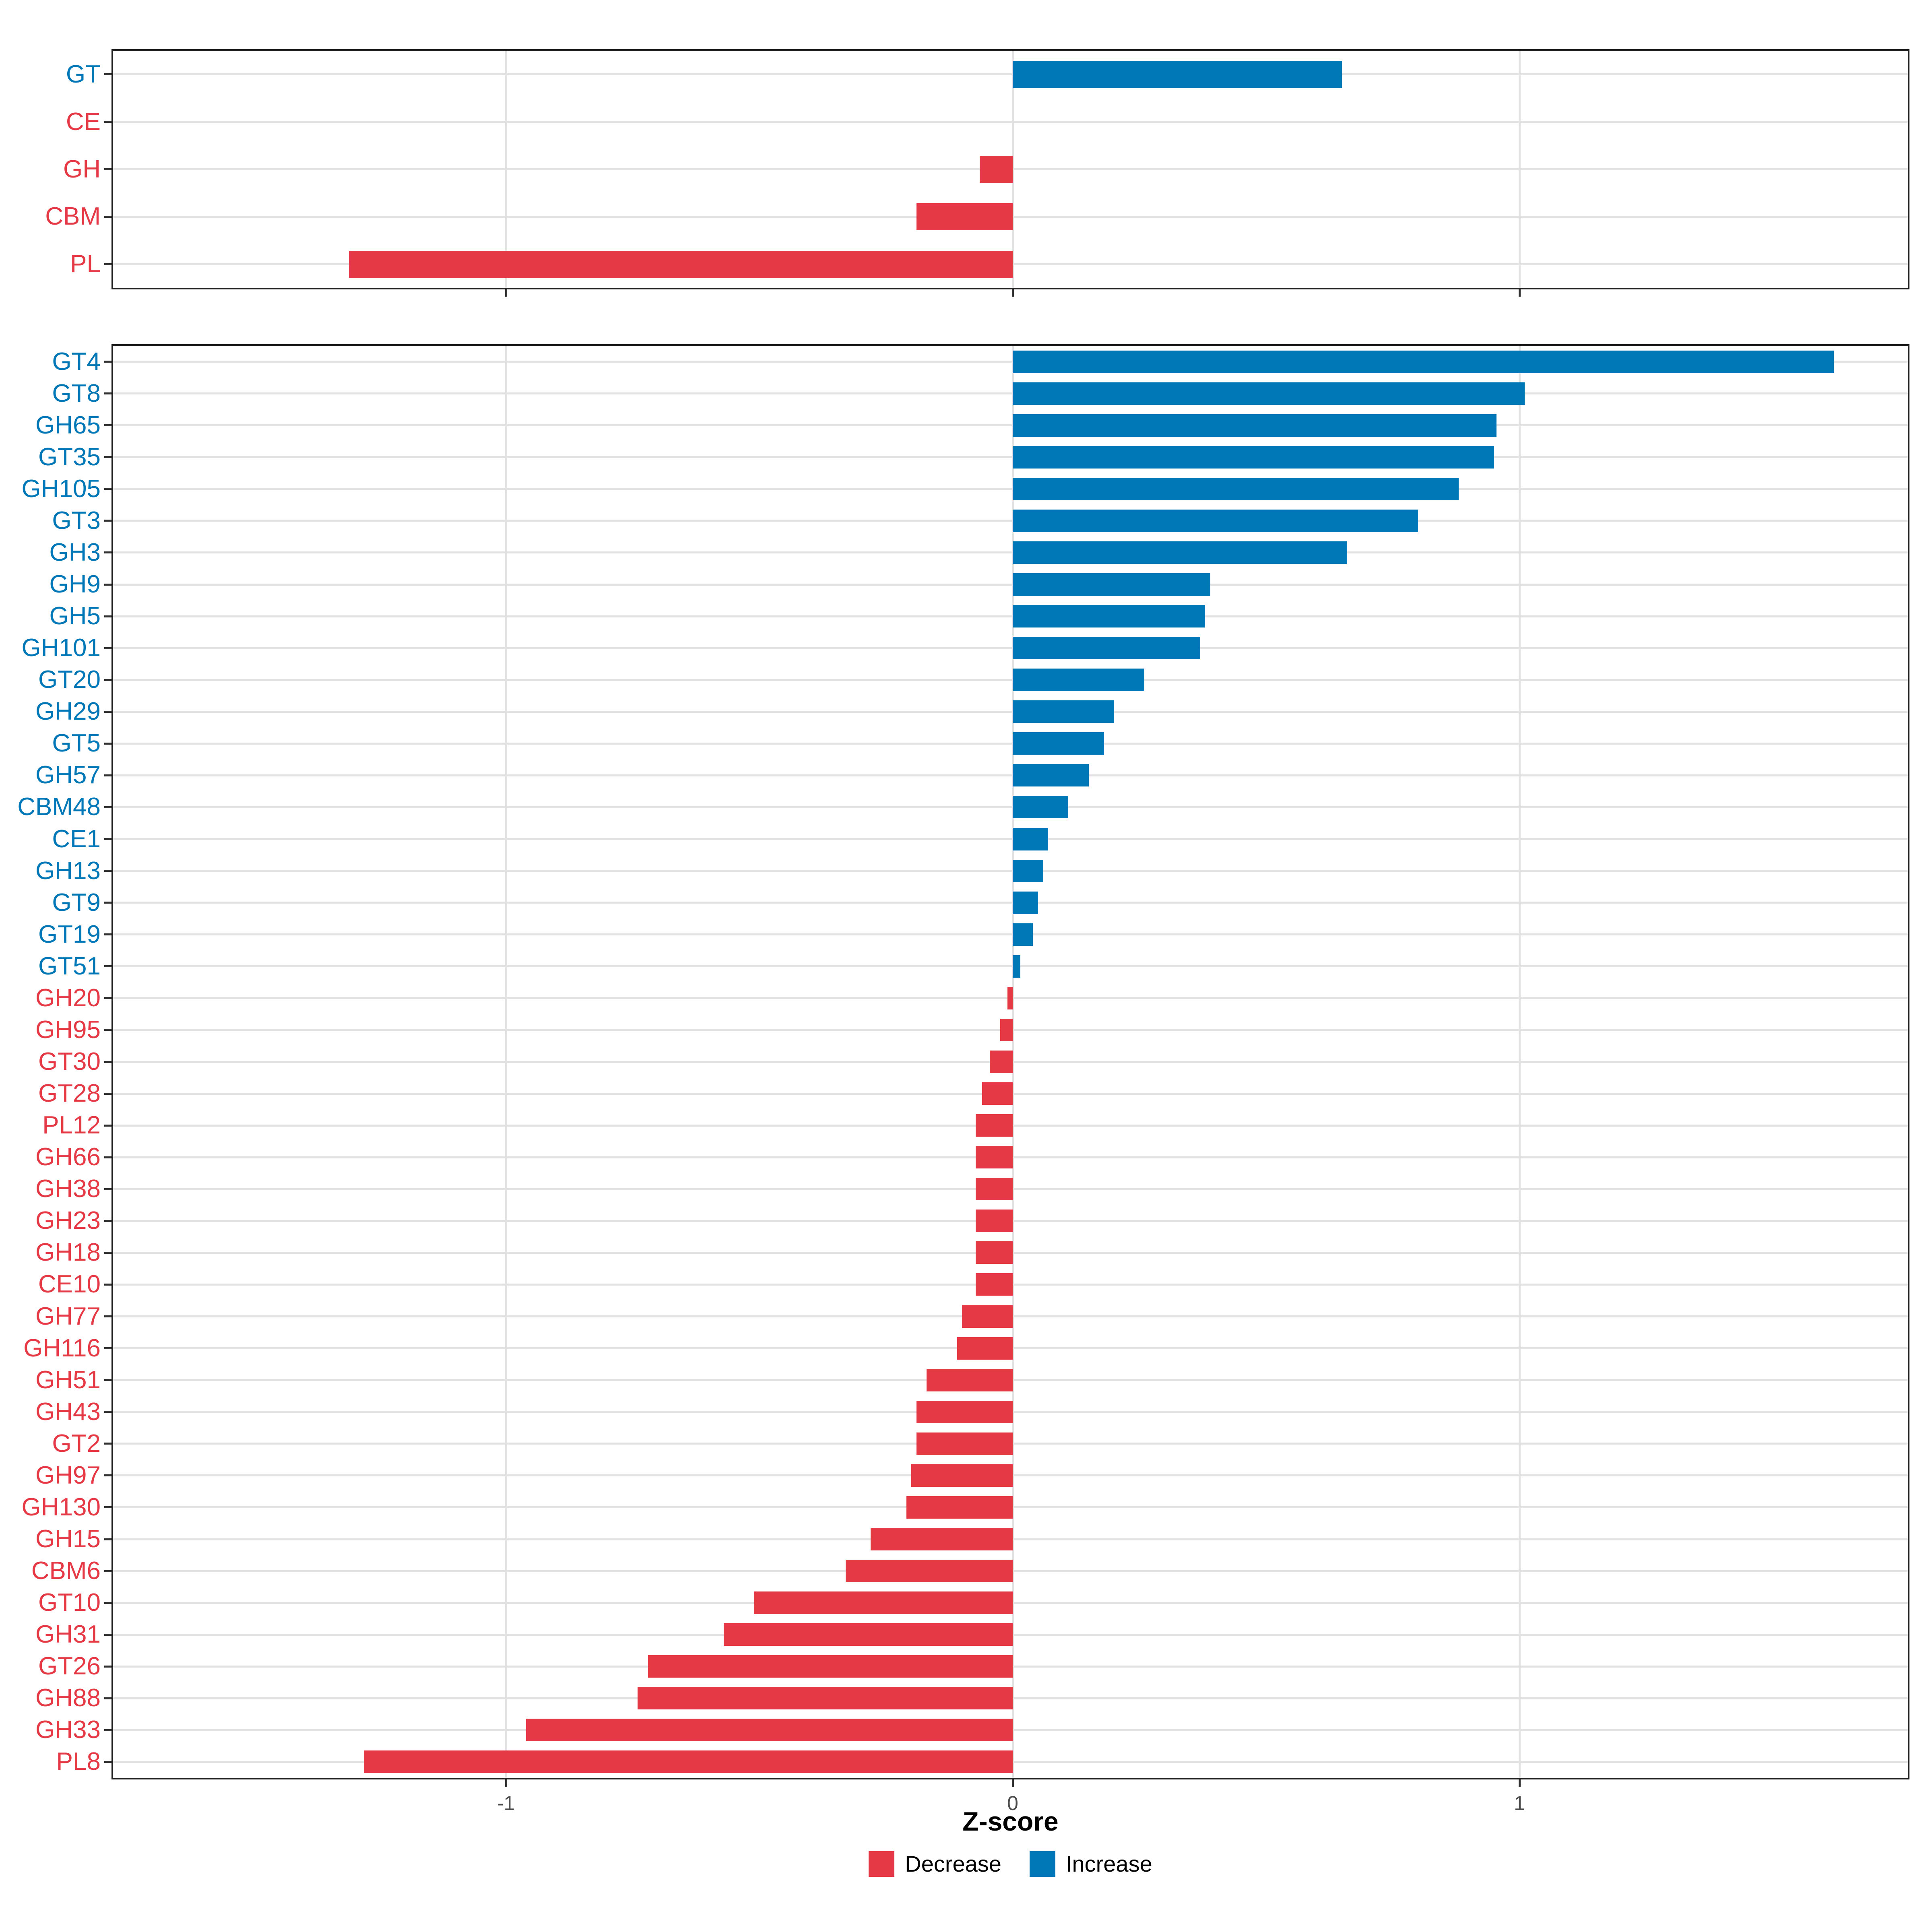 The width and height of the screenshot is (1932, 1932). I want to click on bar-PL, so click(681, 264).